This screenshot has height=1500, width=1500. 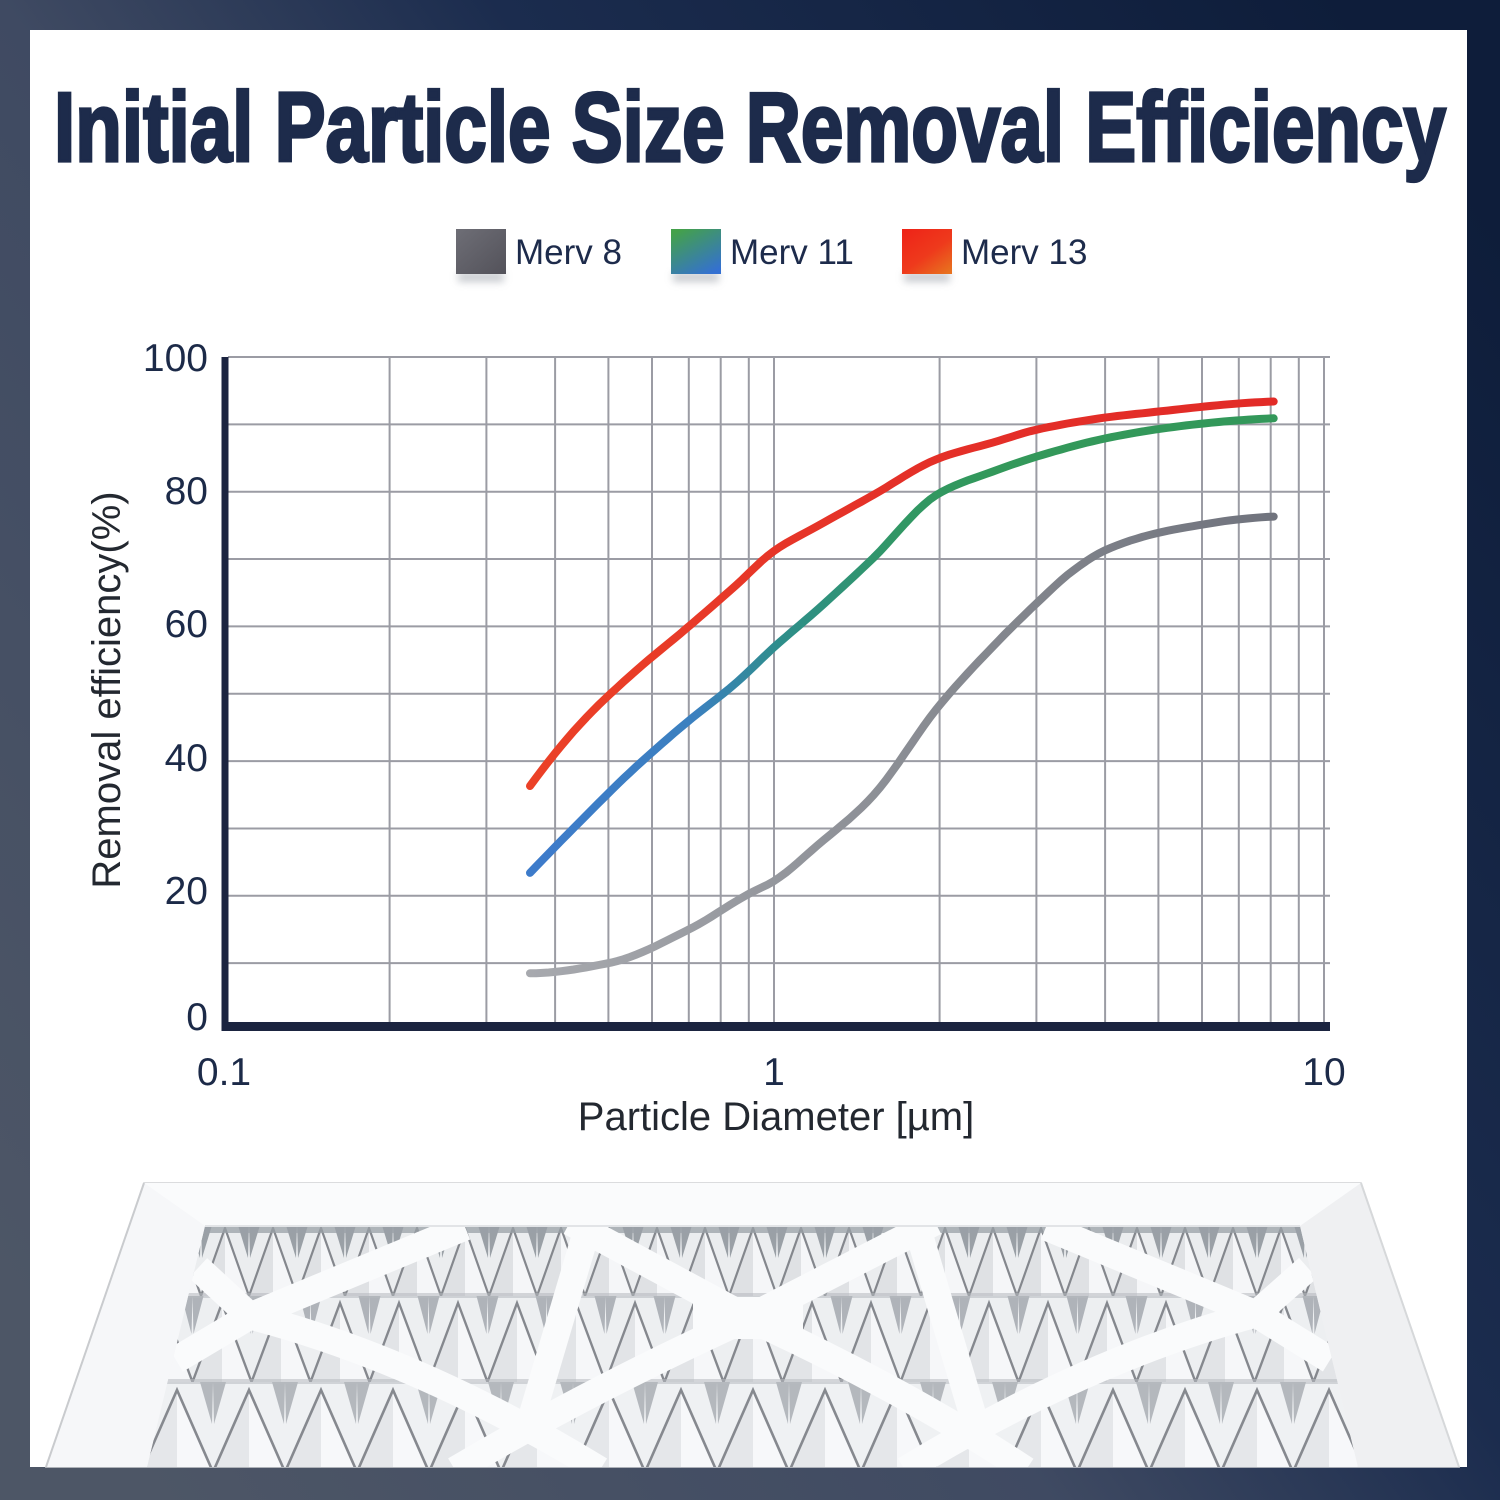 What do you see at coordinates (774, 1072) in the screenshot?
I see `svg-text: 1` at bounding box center [774, 1072].